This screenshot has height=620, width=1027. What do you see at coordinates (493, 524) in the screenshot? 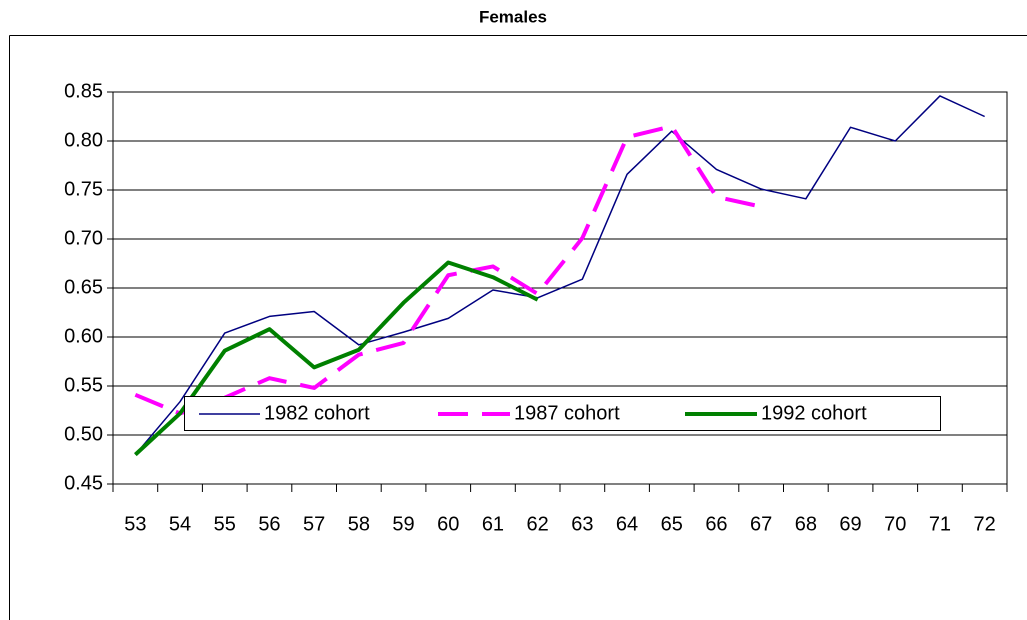
I see `x-tick-label: 61` at bounding box center [493, 524].